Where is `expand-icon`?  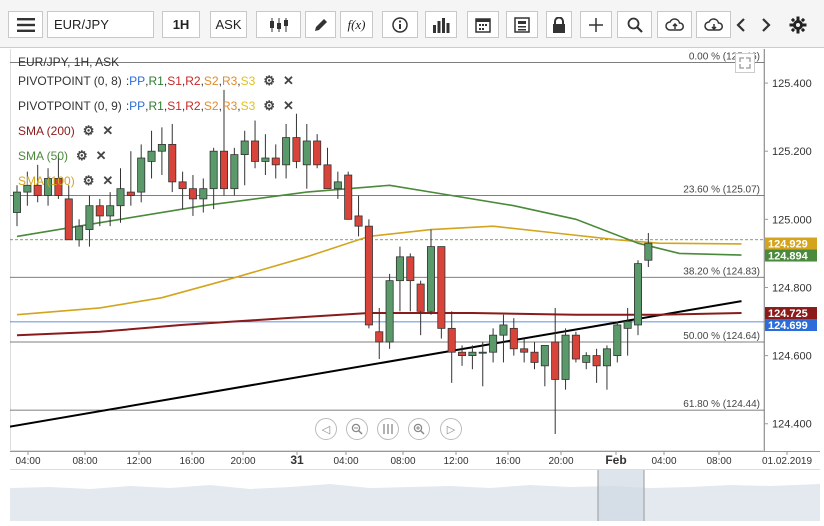
expand-icon is located at coordinates (745, 63).